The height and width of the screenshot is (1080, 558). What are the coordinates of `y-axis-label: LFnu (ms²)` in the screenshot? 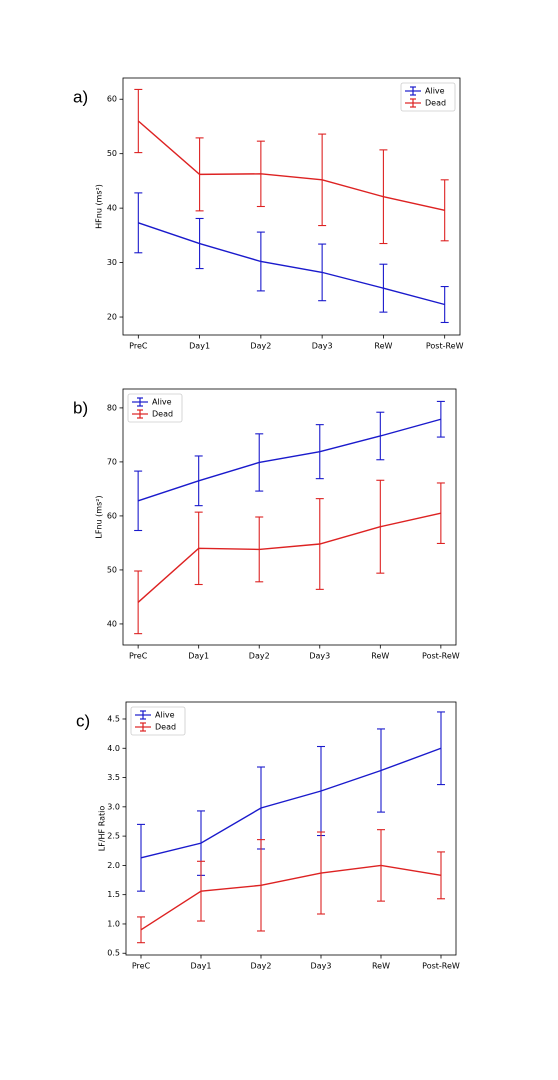 It's located at (99, 516).